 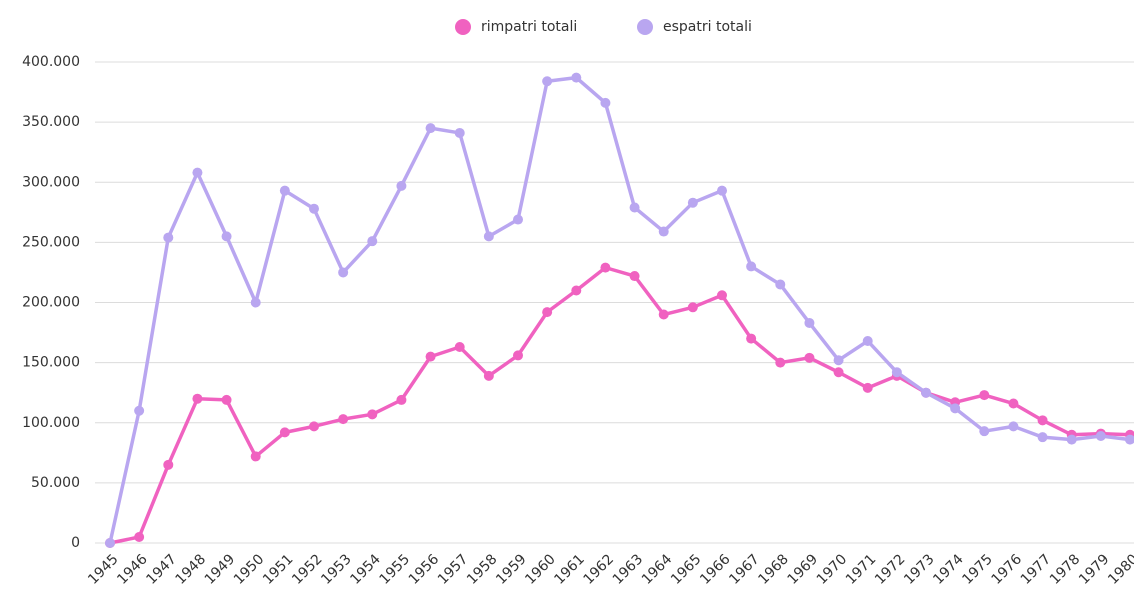 I want to click on x-tick-label: 1961, so click(x=569, y=569).